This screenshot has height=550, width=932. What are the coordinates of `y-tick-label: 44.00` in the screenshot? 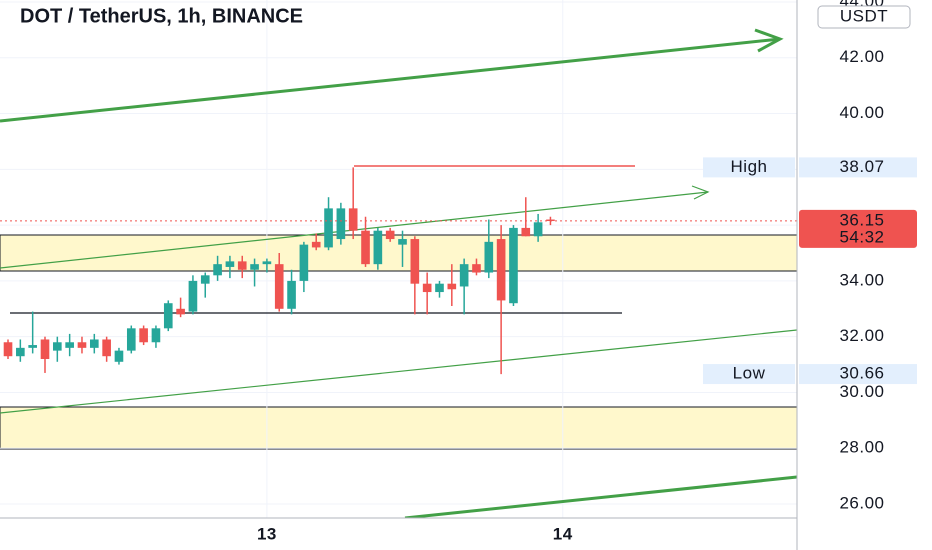 It's located at (861, 5).